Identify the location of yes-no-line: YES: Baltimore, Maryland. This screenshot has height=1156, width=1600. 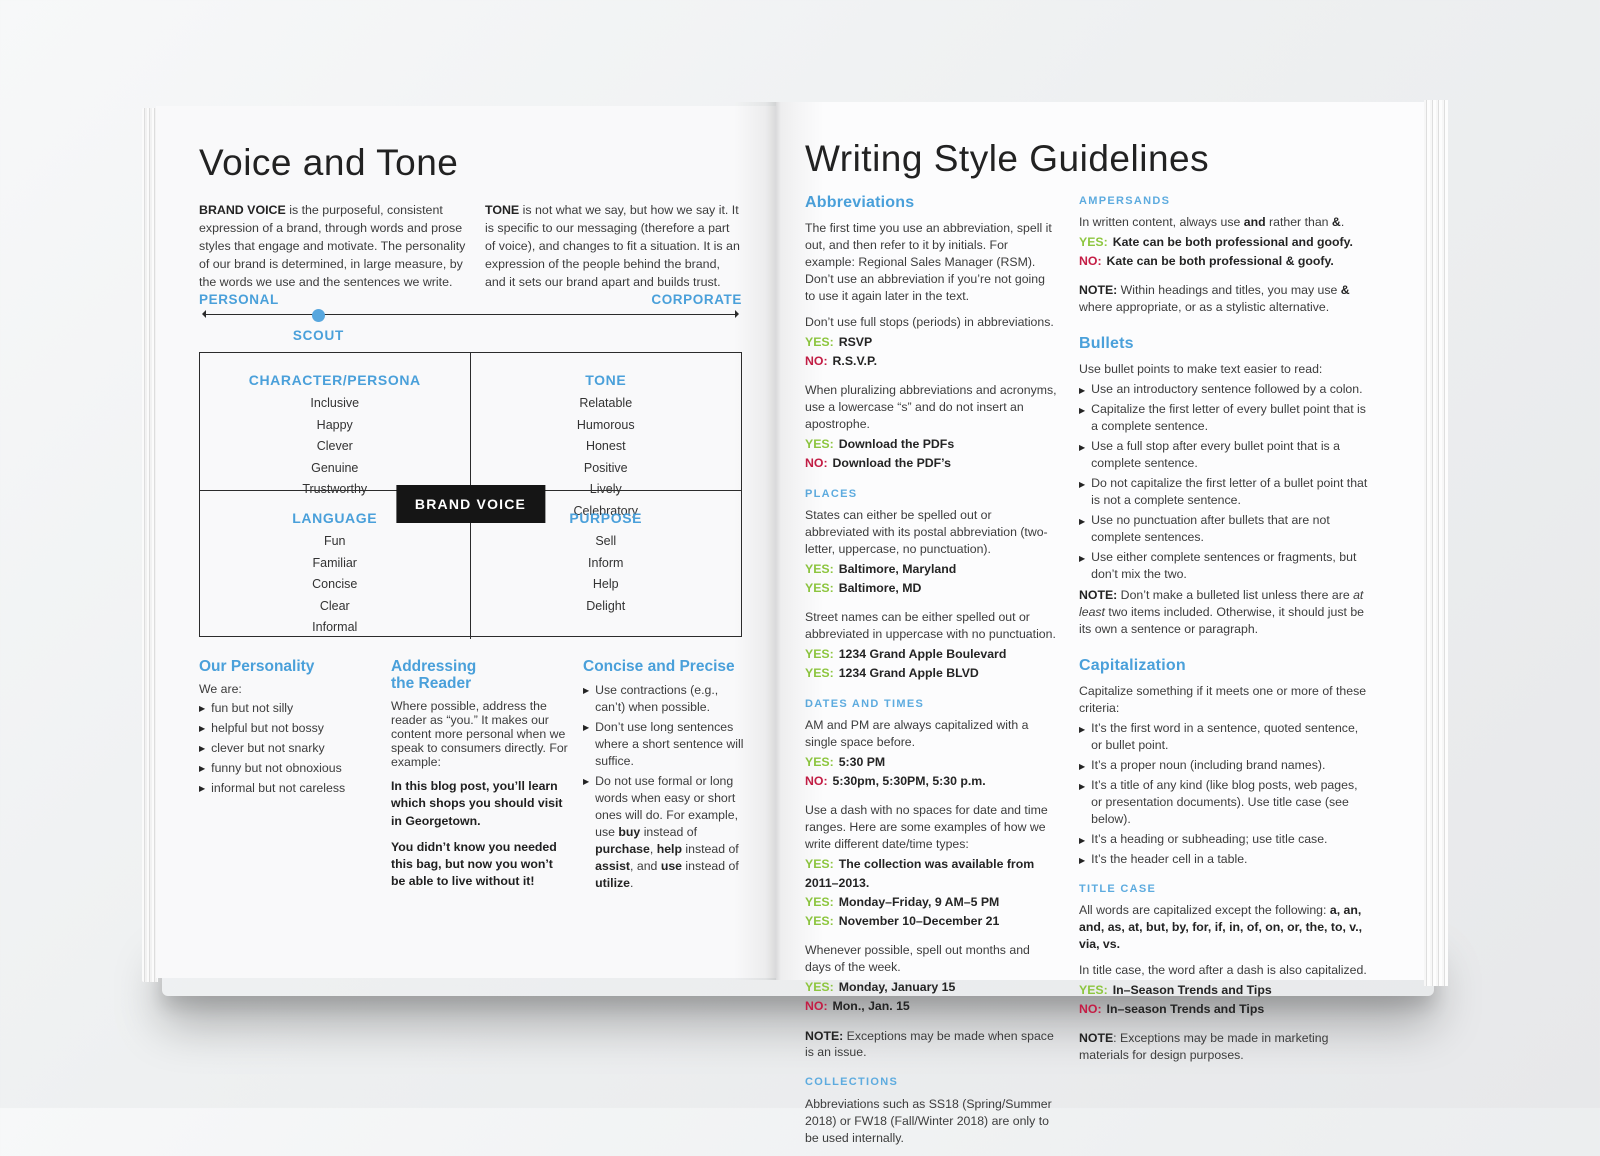
(931, 569).